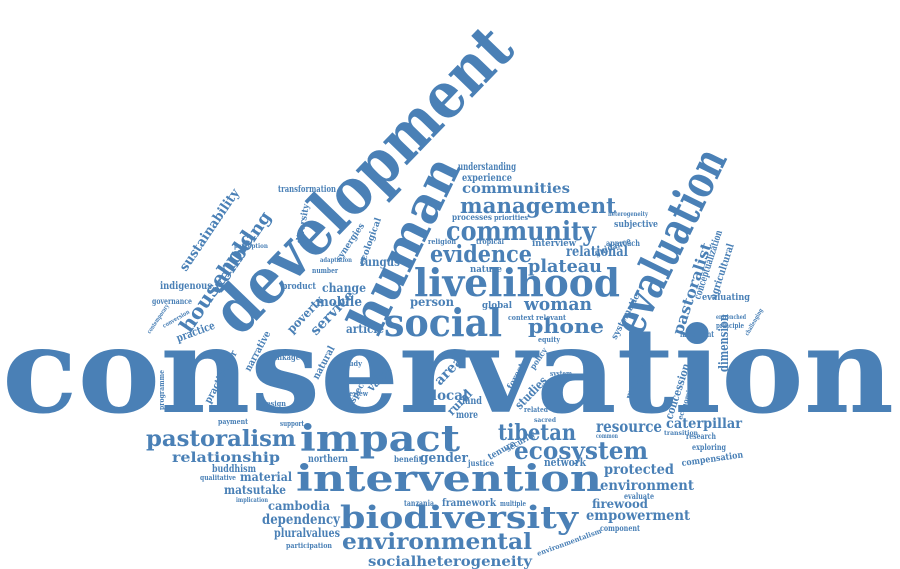  Describe the element at coordinates (292, 423) in the screenshot. I see `word-support: support` at that location.